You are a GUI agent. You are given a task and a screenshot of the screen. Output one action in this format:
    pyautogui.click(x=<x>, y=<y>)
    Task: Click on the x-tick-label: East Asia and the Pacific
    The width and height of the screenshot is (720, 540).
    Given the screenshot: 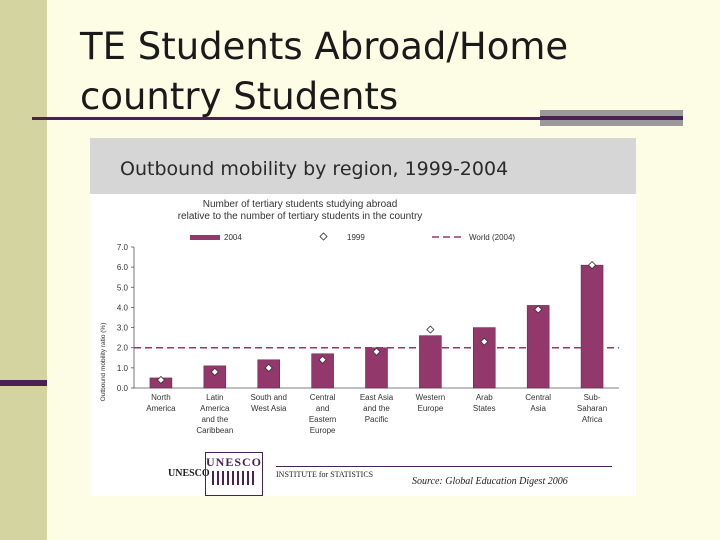 What is the action you would take?
    pyautogui.click(x=377, y=408)
    